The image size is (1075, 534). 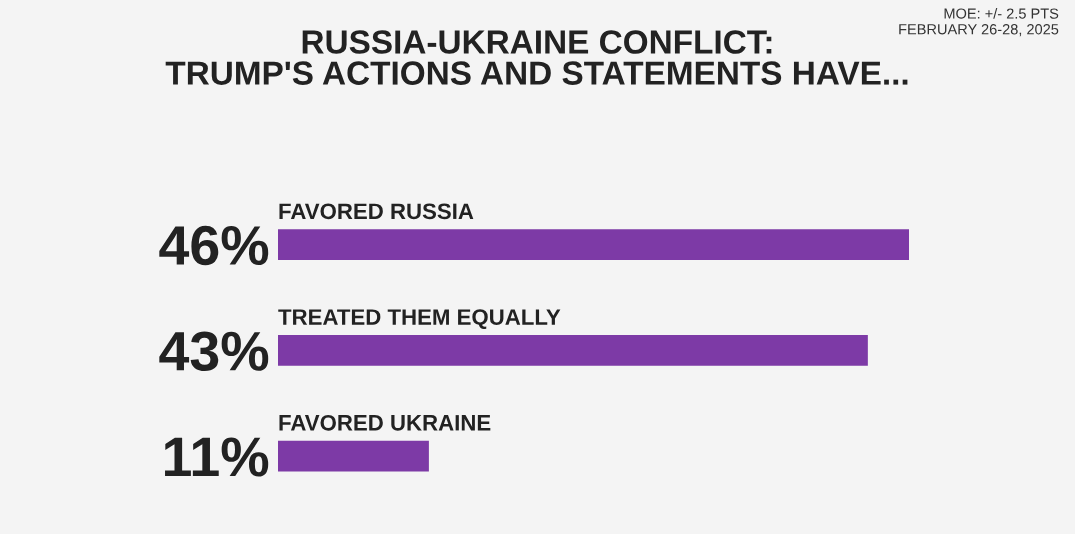 What do you see at coordinates (376, 211) in the screenshot?
I see `y-tick-label: FAVORED RUSSIA` at bounding box center [376, 211].